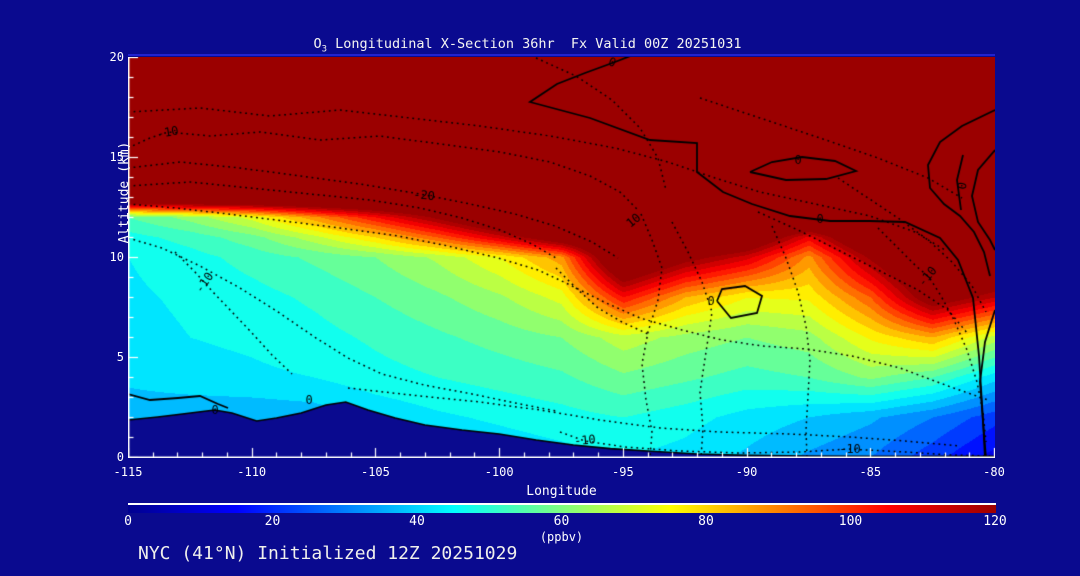  Describe the element at coordinates (120, 457) in the screenshot. I see `y-tick-label: 0` at that location.